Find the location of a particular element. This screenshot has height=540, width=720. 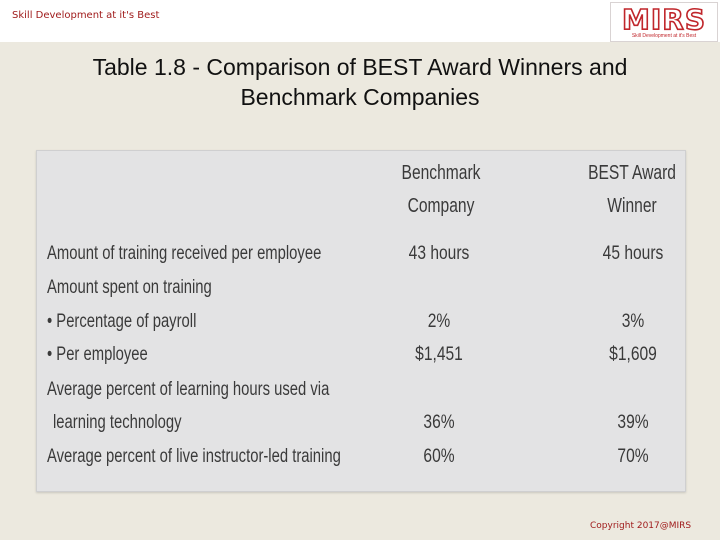

row-label: learning technology is located at coordinates (117, 422).